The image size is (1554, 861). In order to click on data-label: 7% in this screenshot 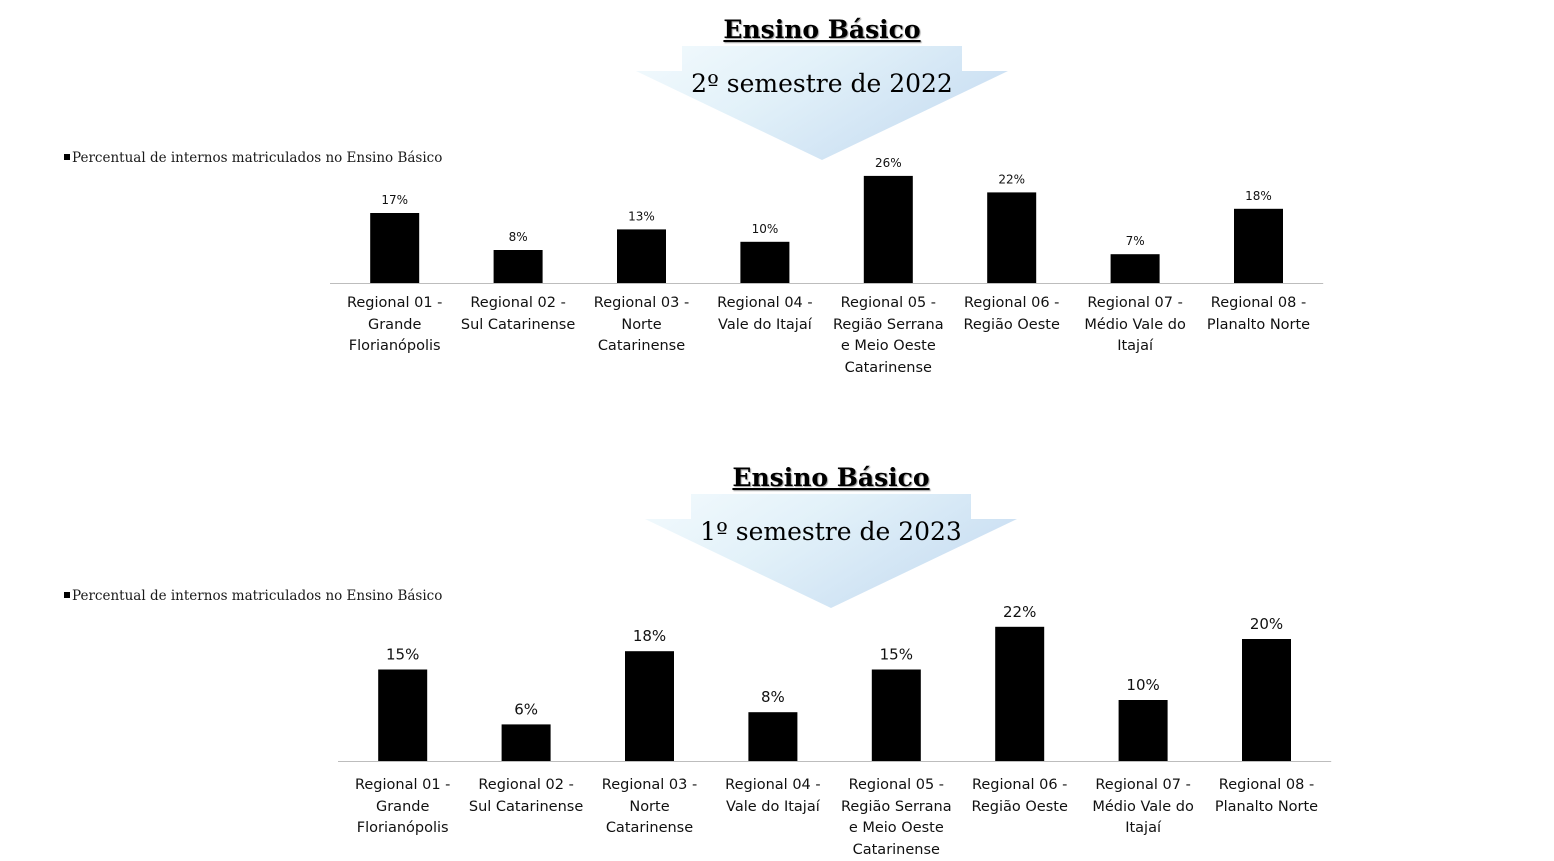, I will do `click(1135, 241)`.